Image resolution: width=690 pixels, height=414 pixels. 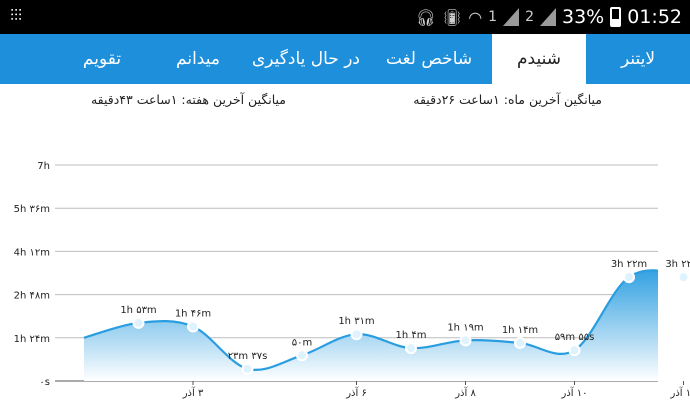 What do you see at coordinates (411, 335) in the screenshot?
I see `data-label: 1h ۴m` at bounding box center [411, 335].